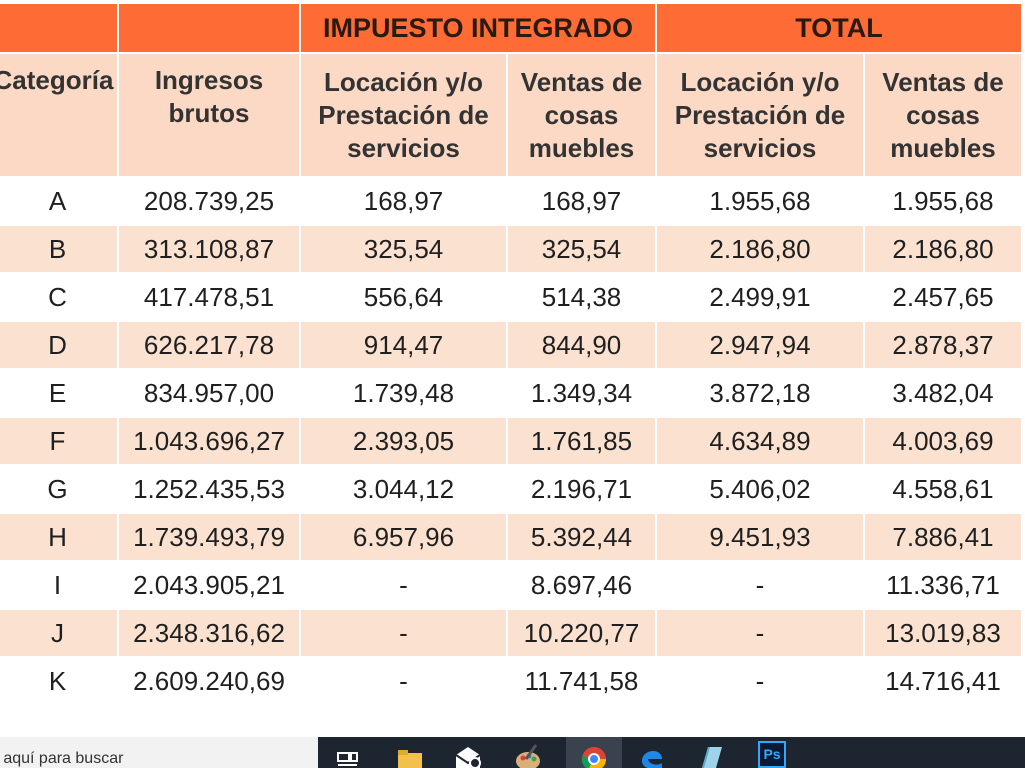  What do you see at coordinates (209, 392) in the screenshot?
I see `cell-ingresos: 834.957,00` at bounding box center [209, 392].